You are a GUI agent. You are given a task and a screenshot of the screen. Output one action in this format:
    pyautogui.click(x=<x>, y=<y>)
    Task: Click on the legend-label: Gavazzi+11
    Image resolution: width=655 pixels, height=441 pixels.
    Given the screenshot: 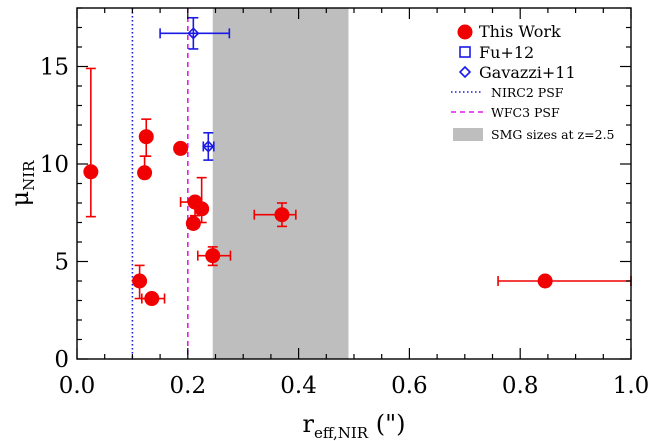 What is the action you would take?
    pyautogui.click(x=527, y=72)
    